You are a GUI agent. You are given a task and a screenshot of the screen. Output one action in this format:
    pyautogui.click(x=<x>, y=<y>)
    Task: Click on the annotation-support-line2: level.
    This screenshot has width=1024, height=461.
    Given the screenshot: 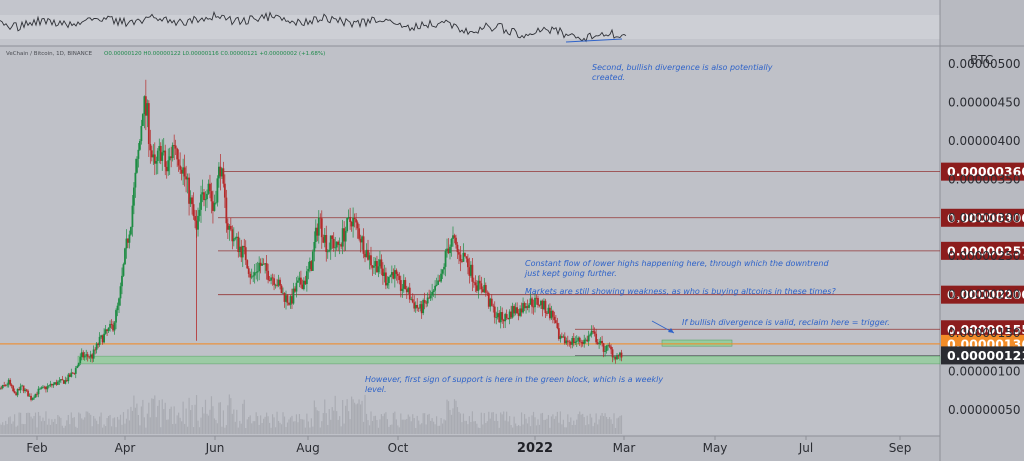 What is the action you would take?
    pyautogui.click(x=376, y=389)
    